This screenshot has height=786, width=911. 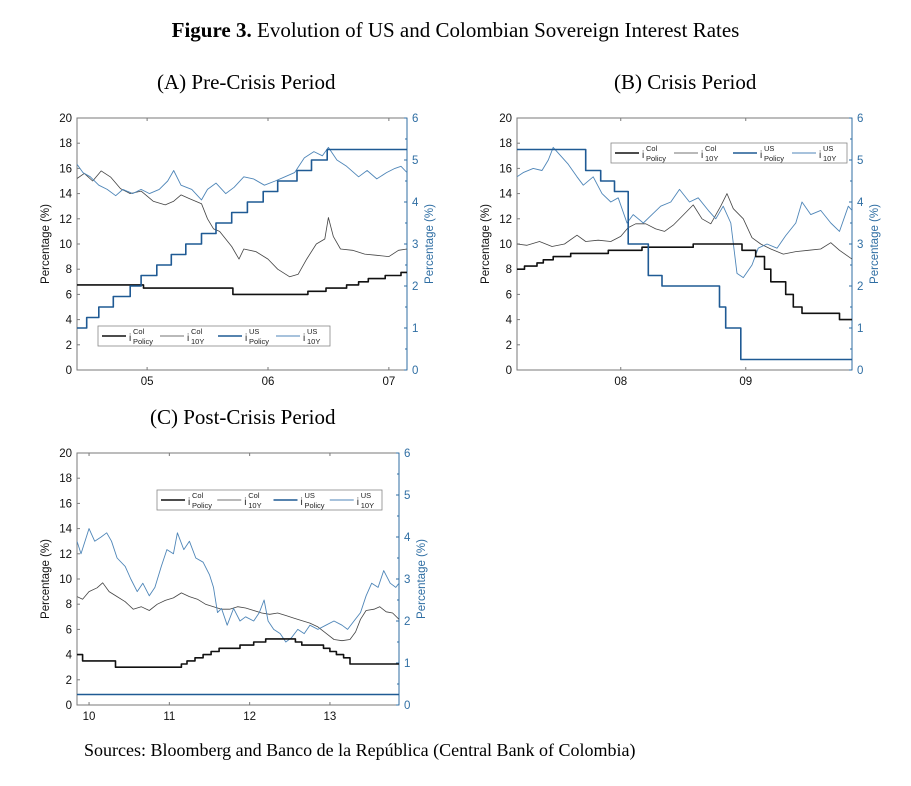 What do you see at coordinates (89, 717) in the screenshot?
I see `x-tick-label: 10` at bounding box center [89, 717].